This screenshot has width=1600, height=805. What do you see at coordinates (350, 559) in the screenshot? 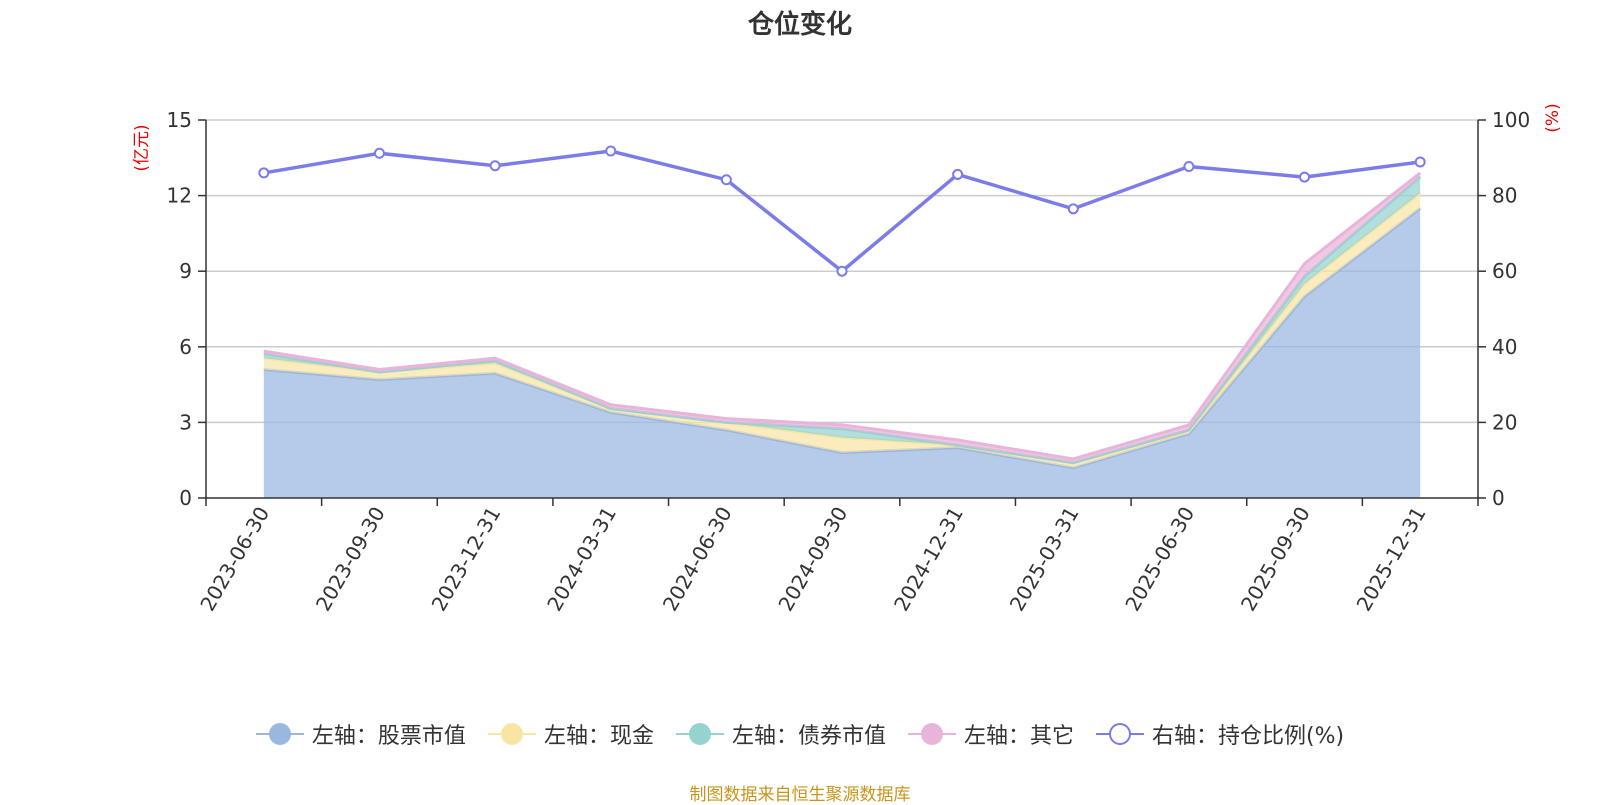
I see `x-axis-tick-label: 2023-09-30` at bounding box center [350, 559].